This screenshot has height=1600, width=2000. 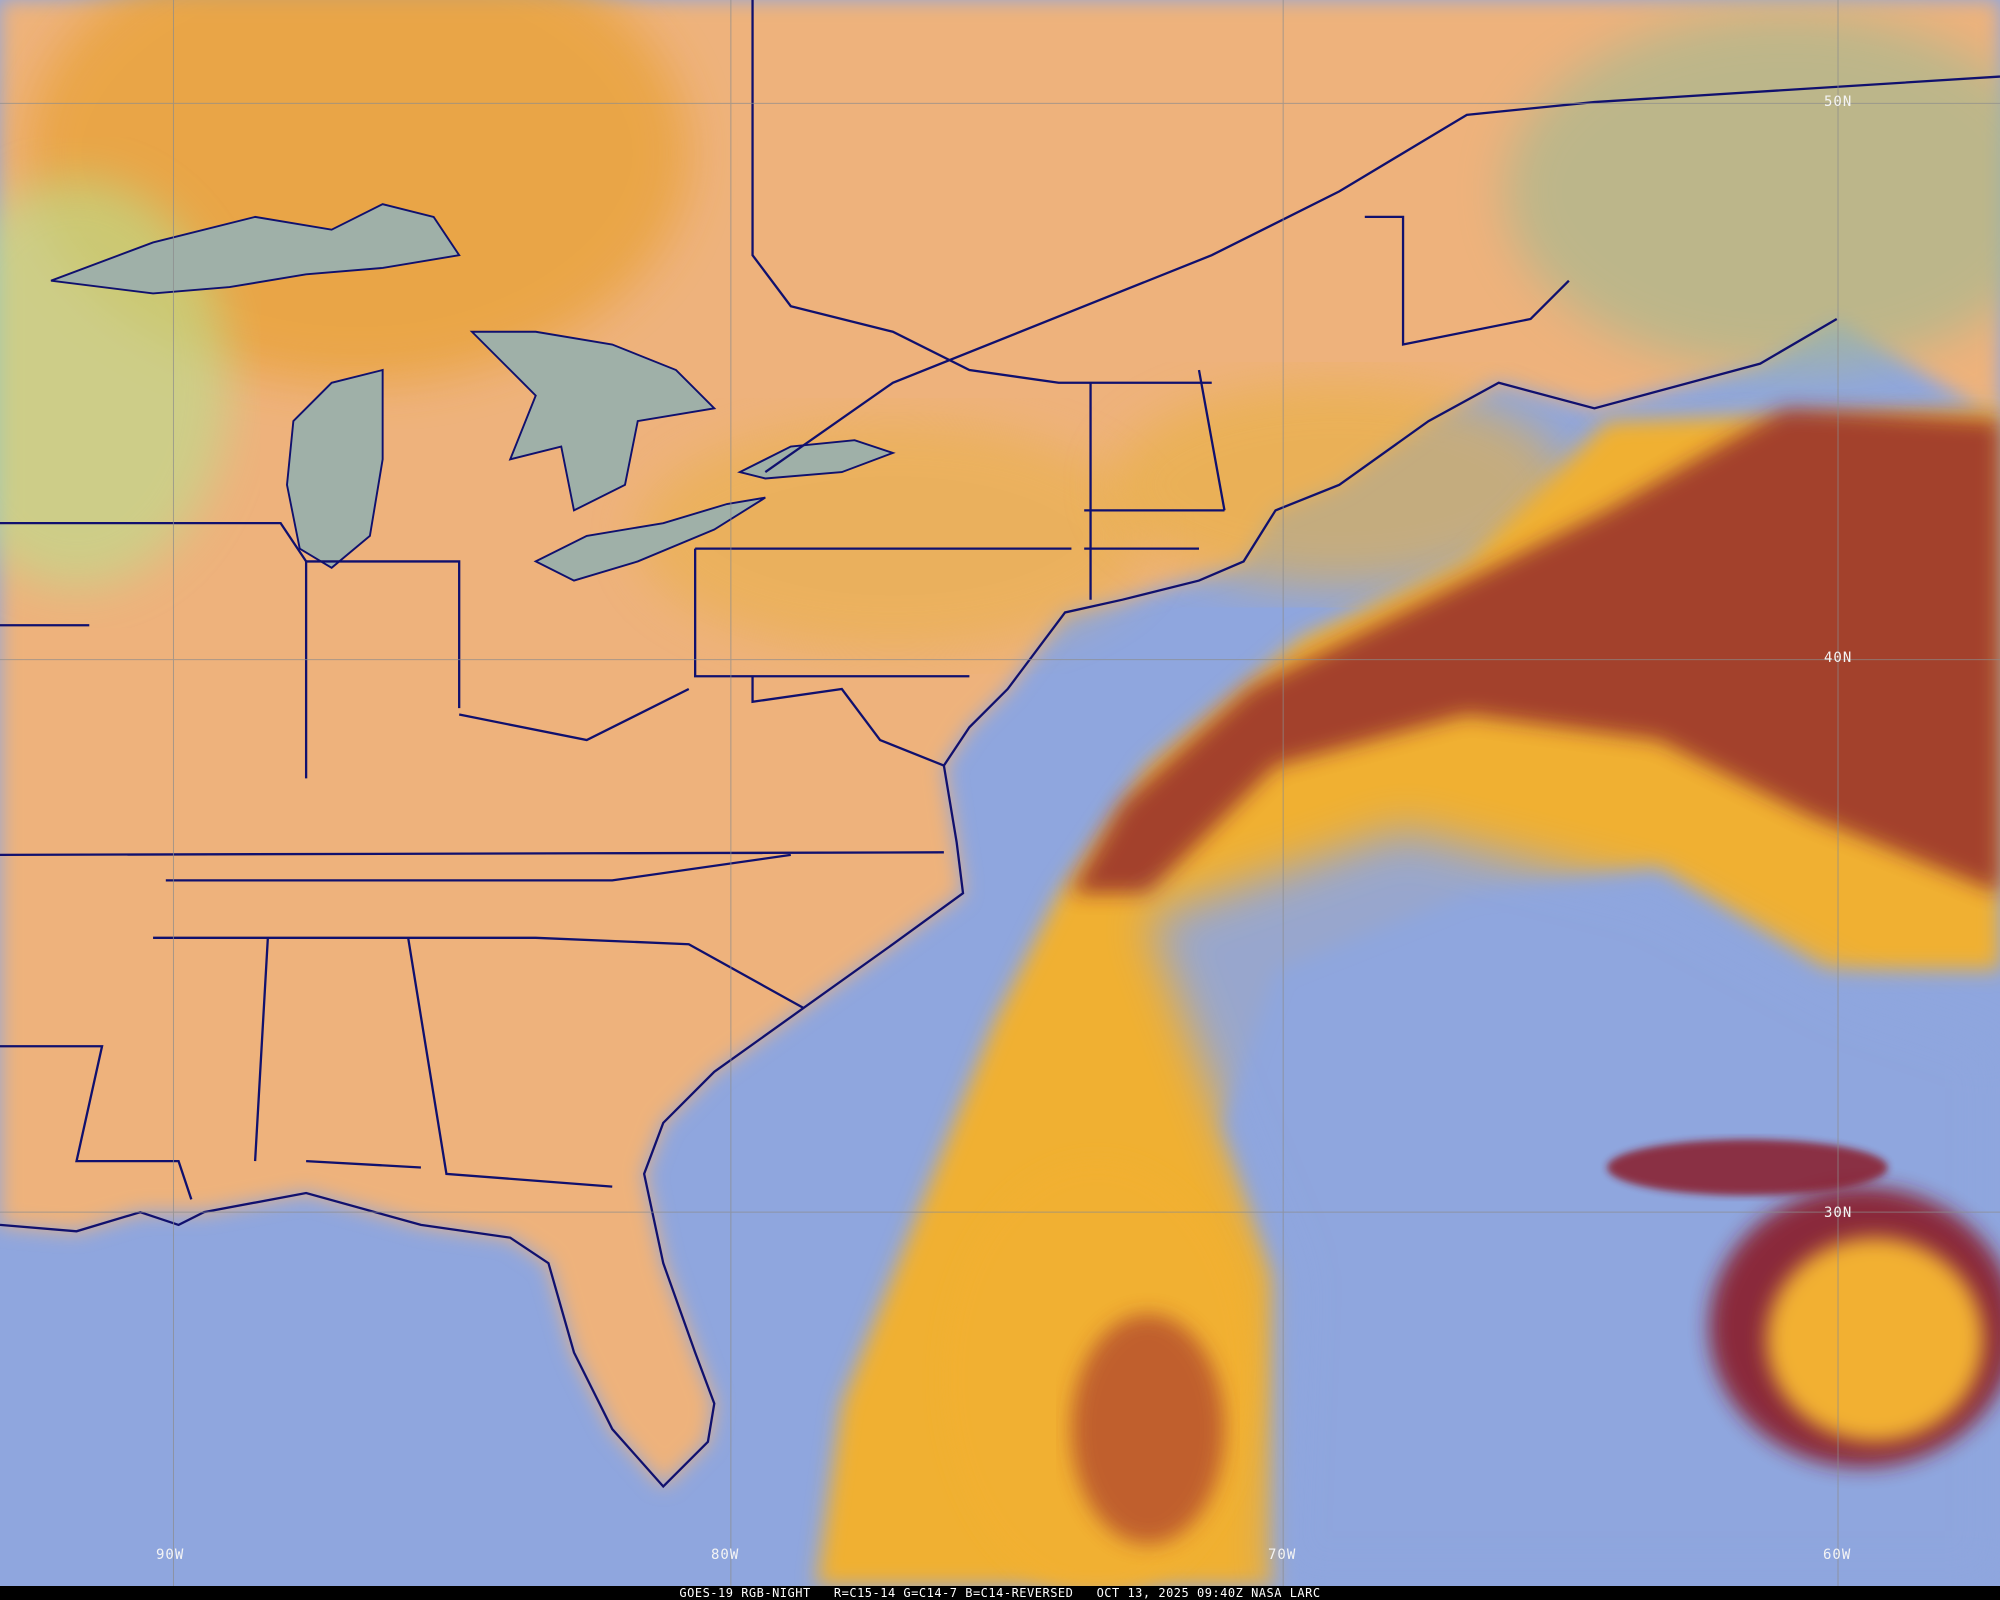 I want to click on lat-label-30n: 30N, so click(x=1838, y=1213).